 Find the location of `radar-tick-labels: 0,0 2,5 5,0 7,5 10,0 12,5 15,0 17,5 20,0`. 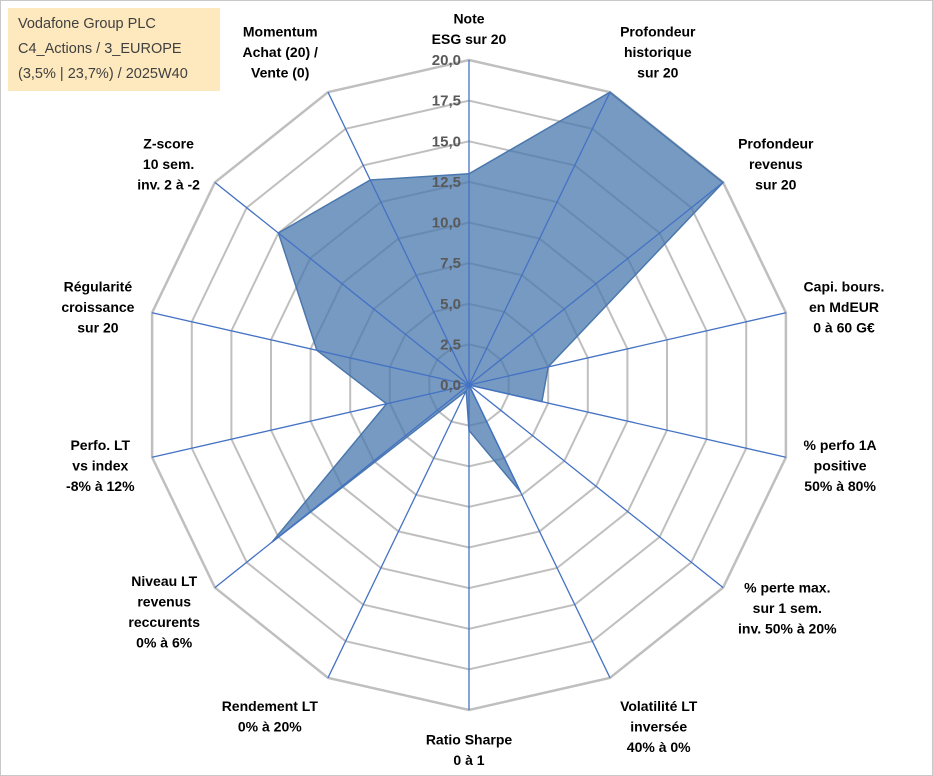

radar-tick-labels: 0,0 2,5 5,0 7,5 10,0 12,5 15,0 17,5 20,0 is located at coordinates (446, 223).